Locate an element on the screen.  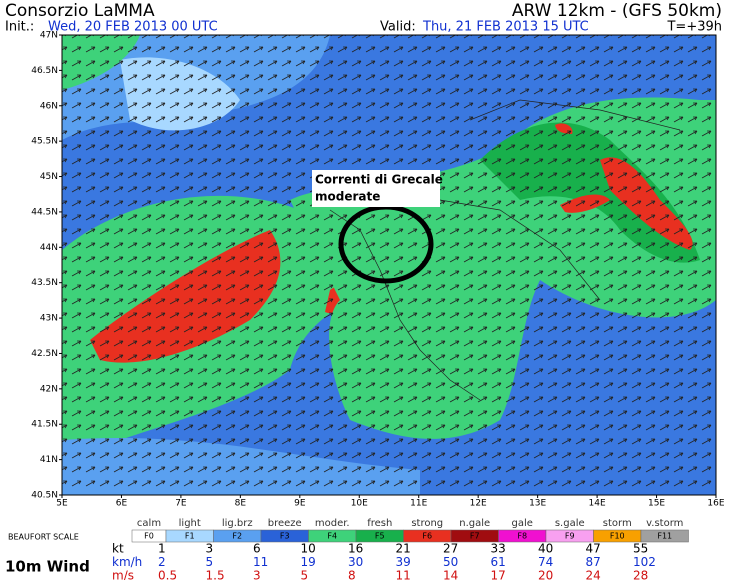
lon-label: 11E is located at coordinates (418, 504).